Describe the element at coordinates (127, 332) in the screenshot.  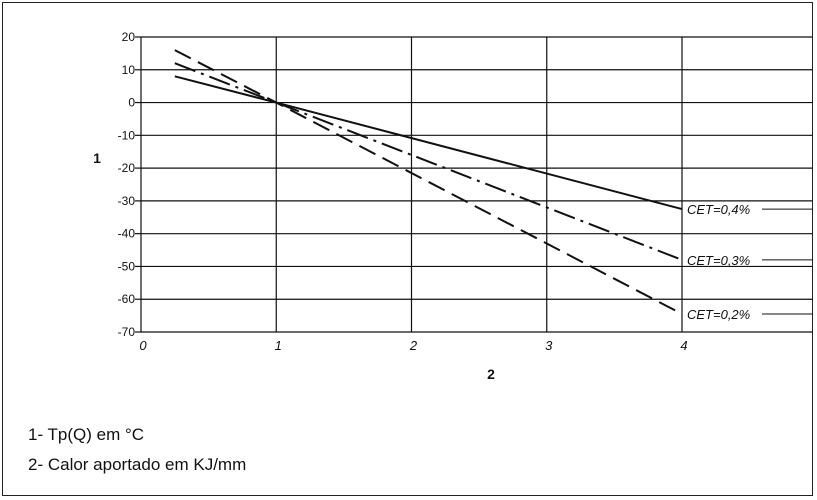
I see `y-tick-label: -70` at that location.